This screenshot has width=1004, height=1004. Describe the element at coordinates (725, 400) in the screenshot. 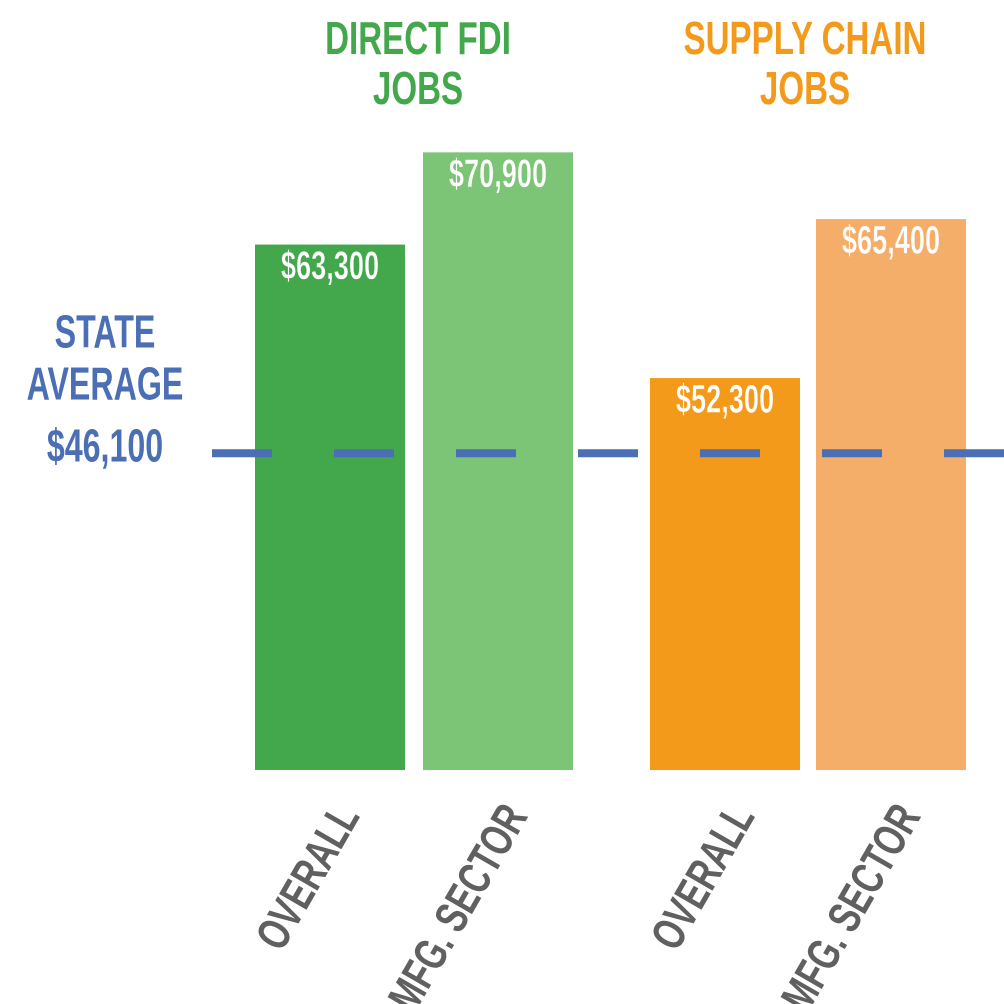

I see `value-label: $52,300` at that location.